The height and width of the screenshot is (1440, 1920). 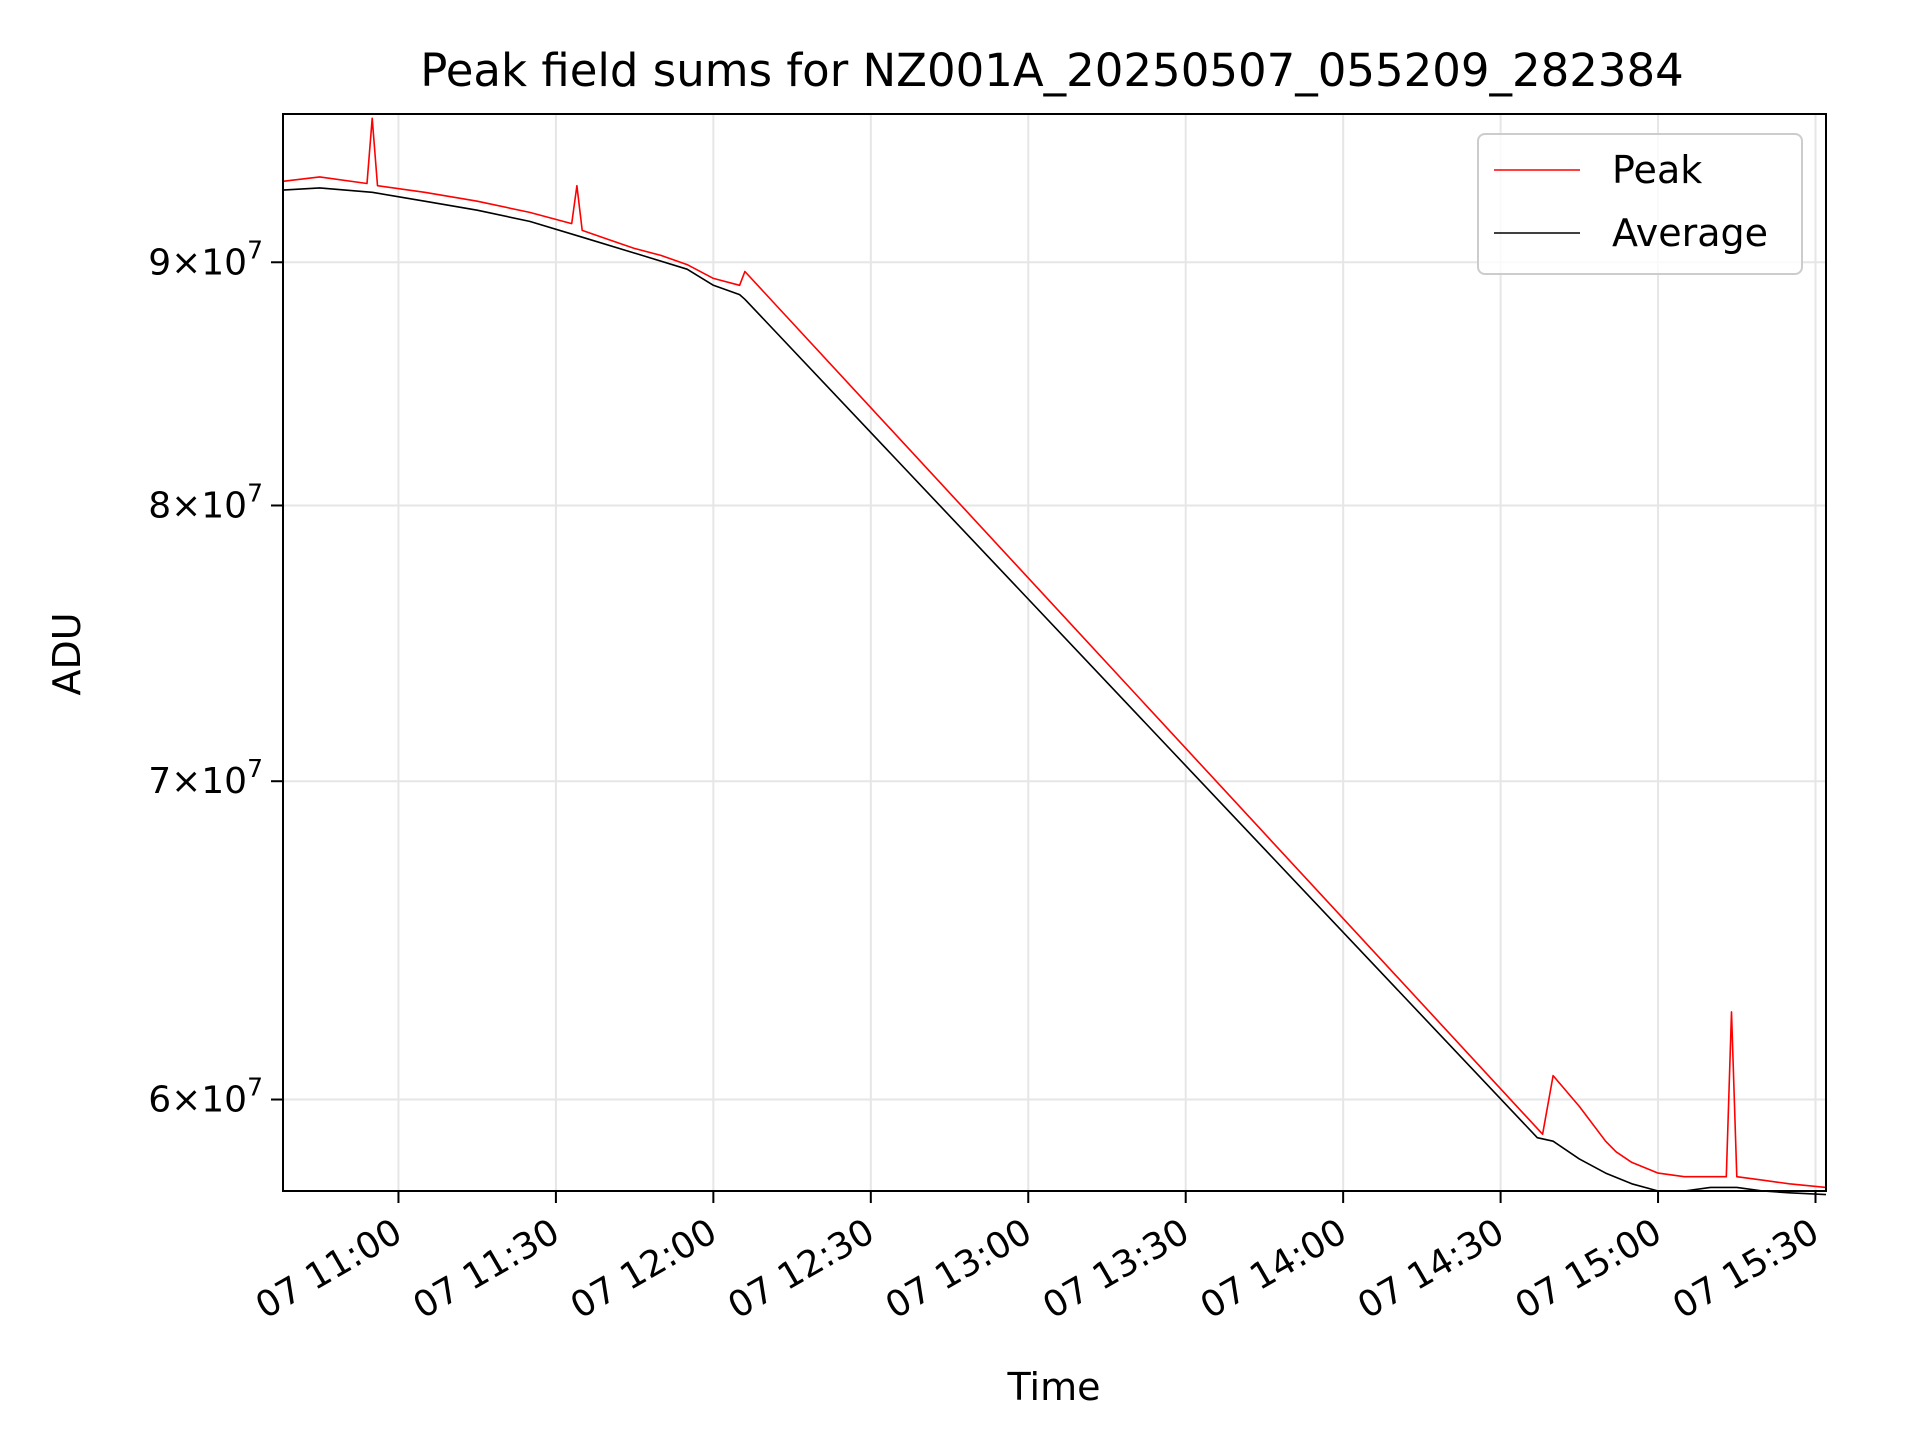 I want to click on y-axis: 6×10⁷ 7×10⁷ 8×10⁷ 9×10⁷, so click(x=215, y=678).